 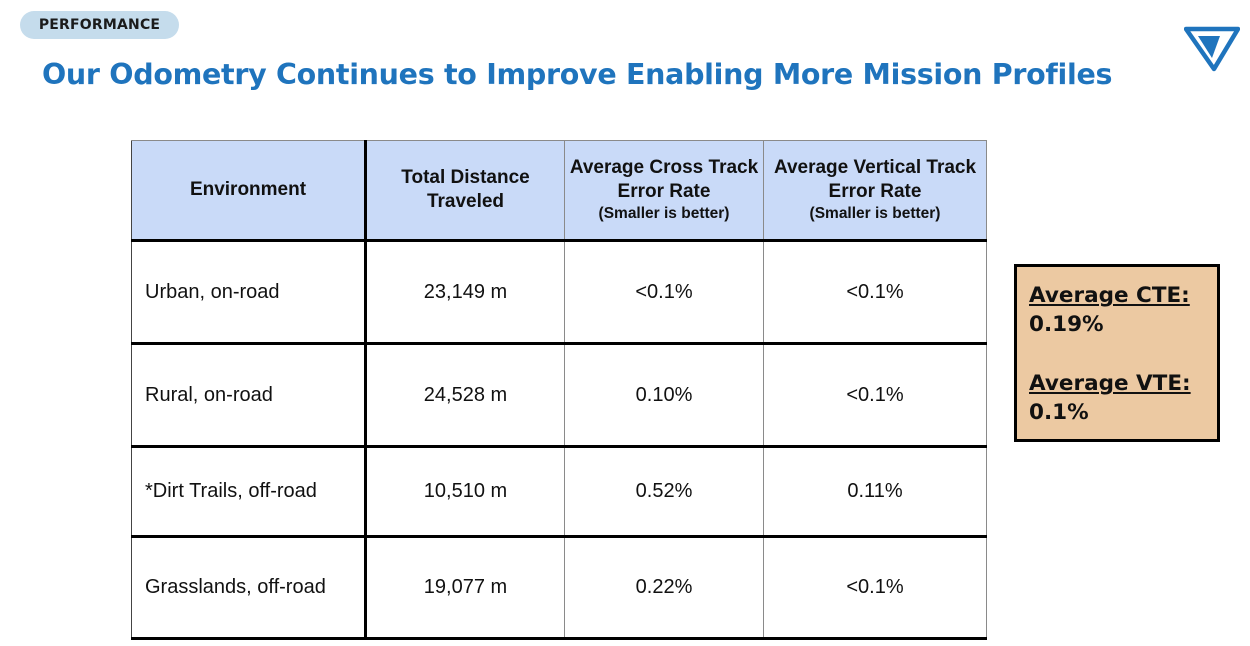 What do you see at coordinates (1109, 295) in the screenshot?
I see `average-cte-label: Average CTE:` at bounding box center [1109, 295].